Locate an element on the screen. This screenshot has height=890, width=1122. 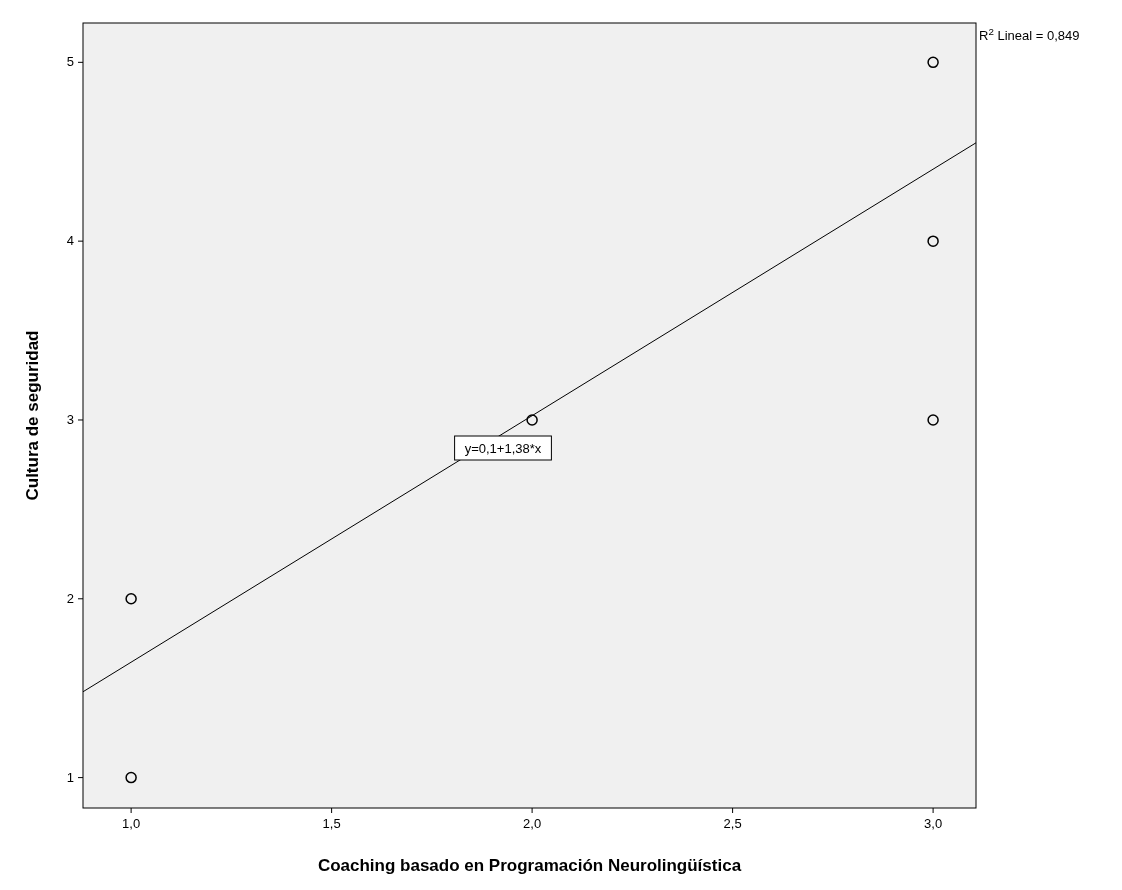
y-axis-title: Cultura de seguridad is located at coordinates (32, 415).